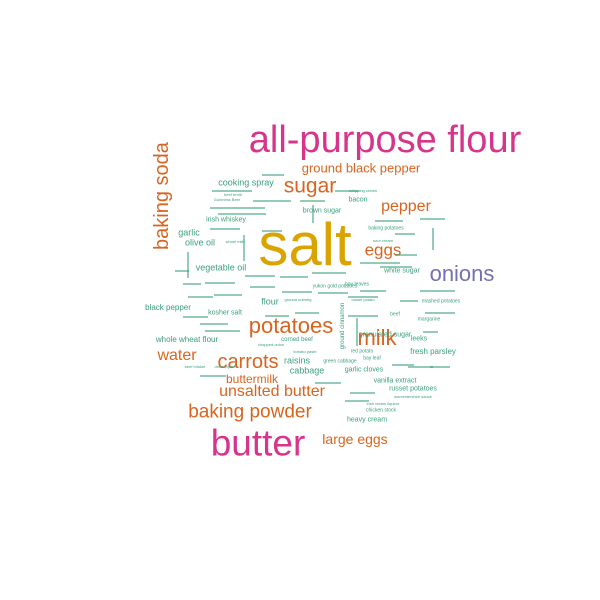  I want to click on word-baking-soda: baking soda, so click(162, 196).